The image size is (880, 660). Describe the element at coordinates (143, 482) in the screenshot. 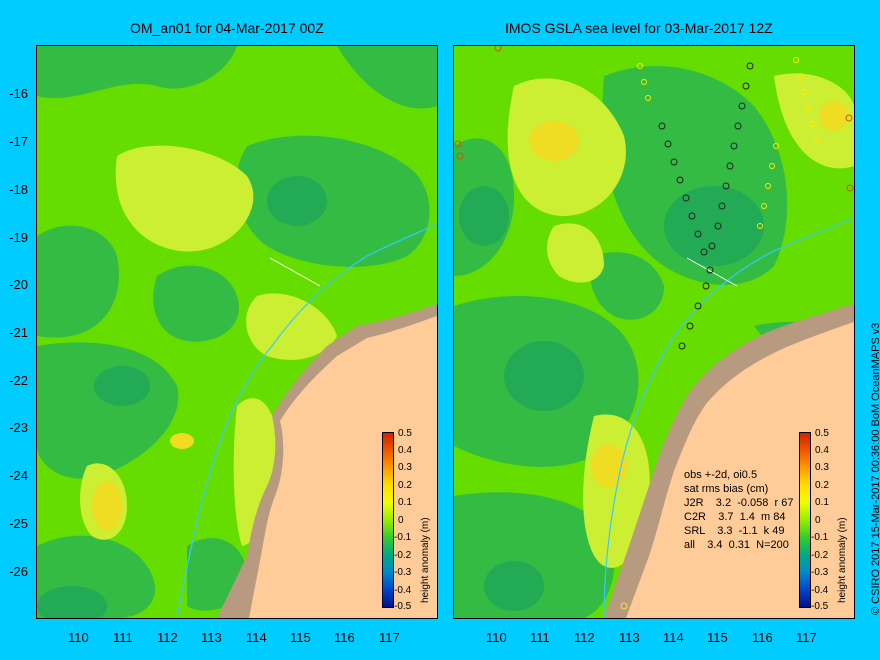

I see `strong-positive-regions` at that location.